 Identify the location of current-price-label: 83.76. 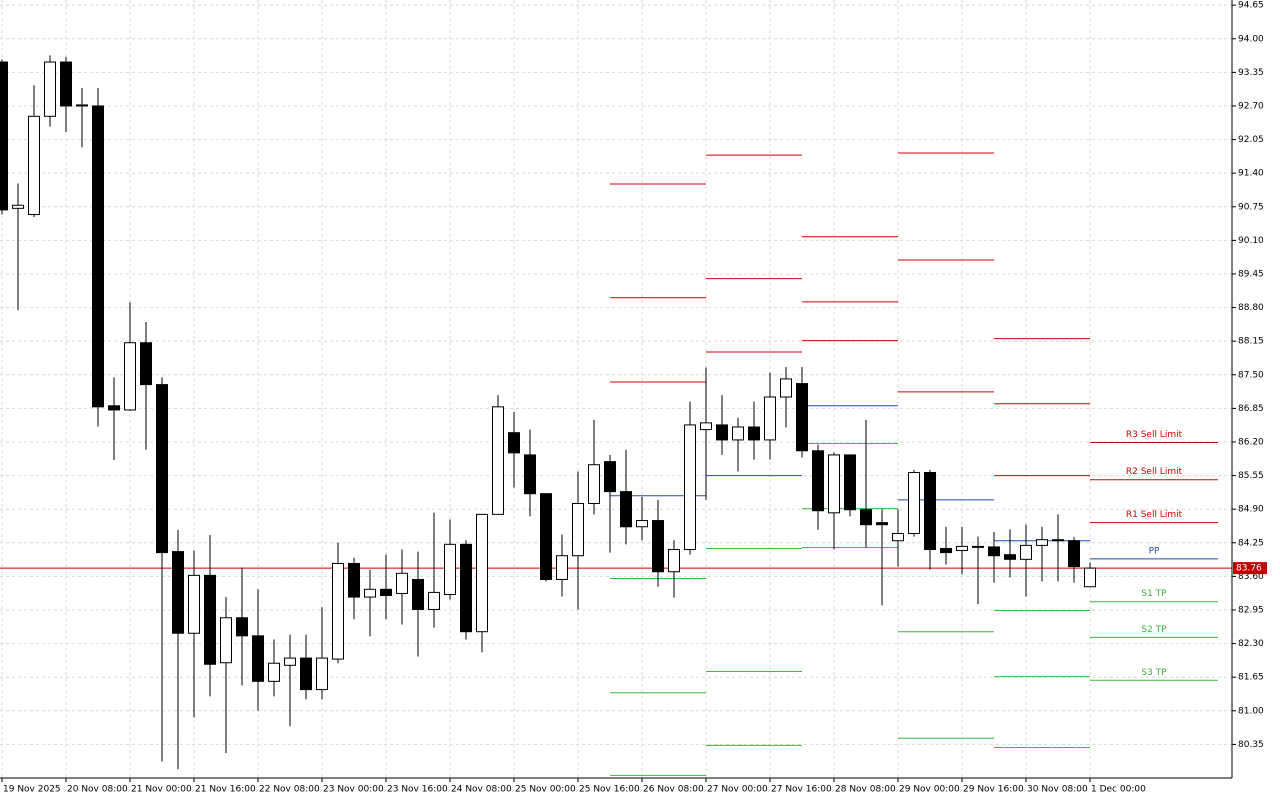
(1249, 569).